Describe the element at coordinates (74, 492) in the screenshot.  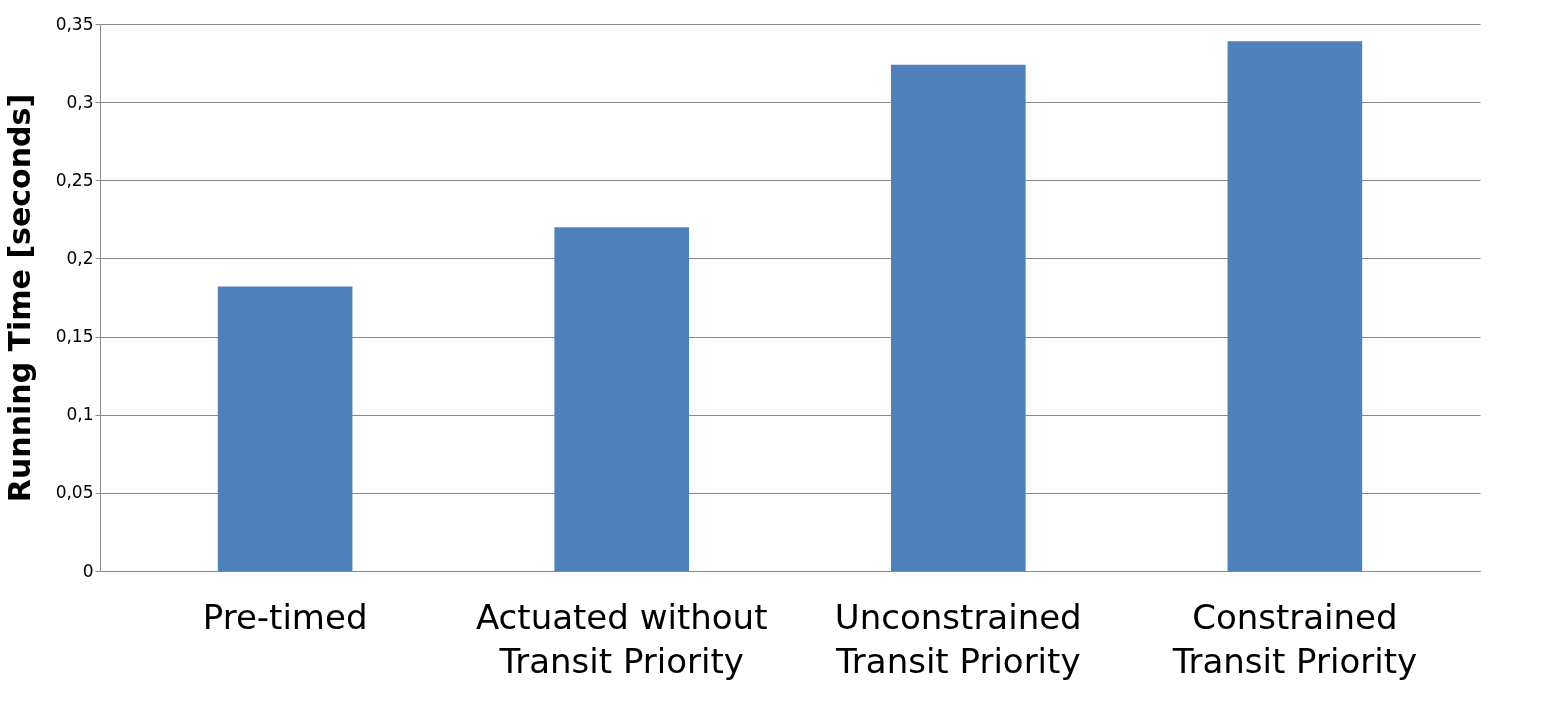
I see `y-tick-label: 0,05` at that location.